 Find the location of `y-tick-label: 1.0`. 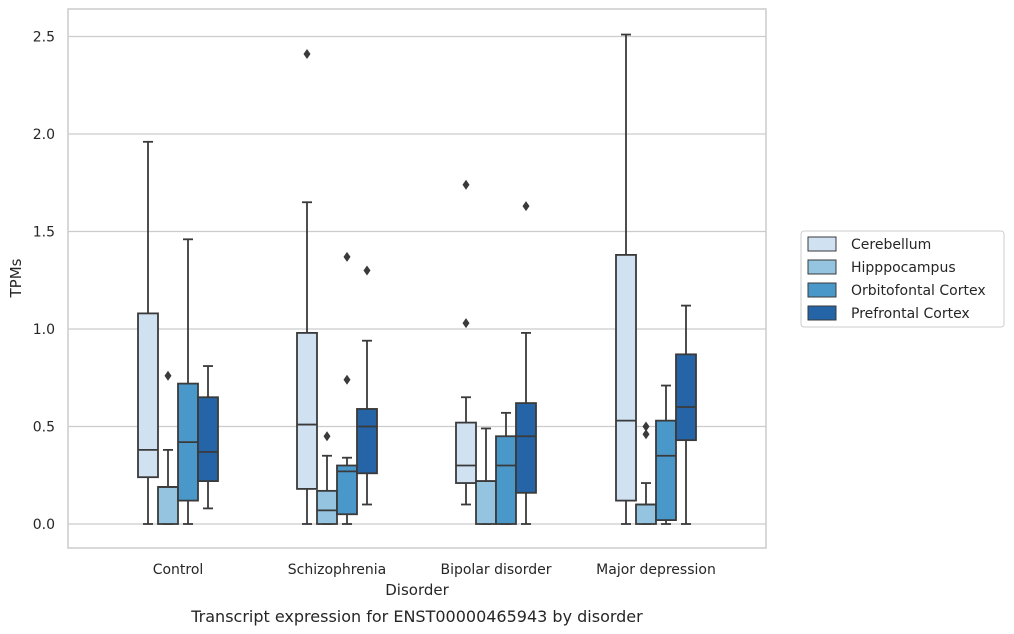

y-tick-label: 1.0 is located at coordinates (44, 330).